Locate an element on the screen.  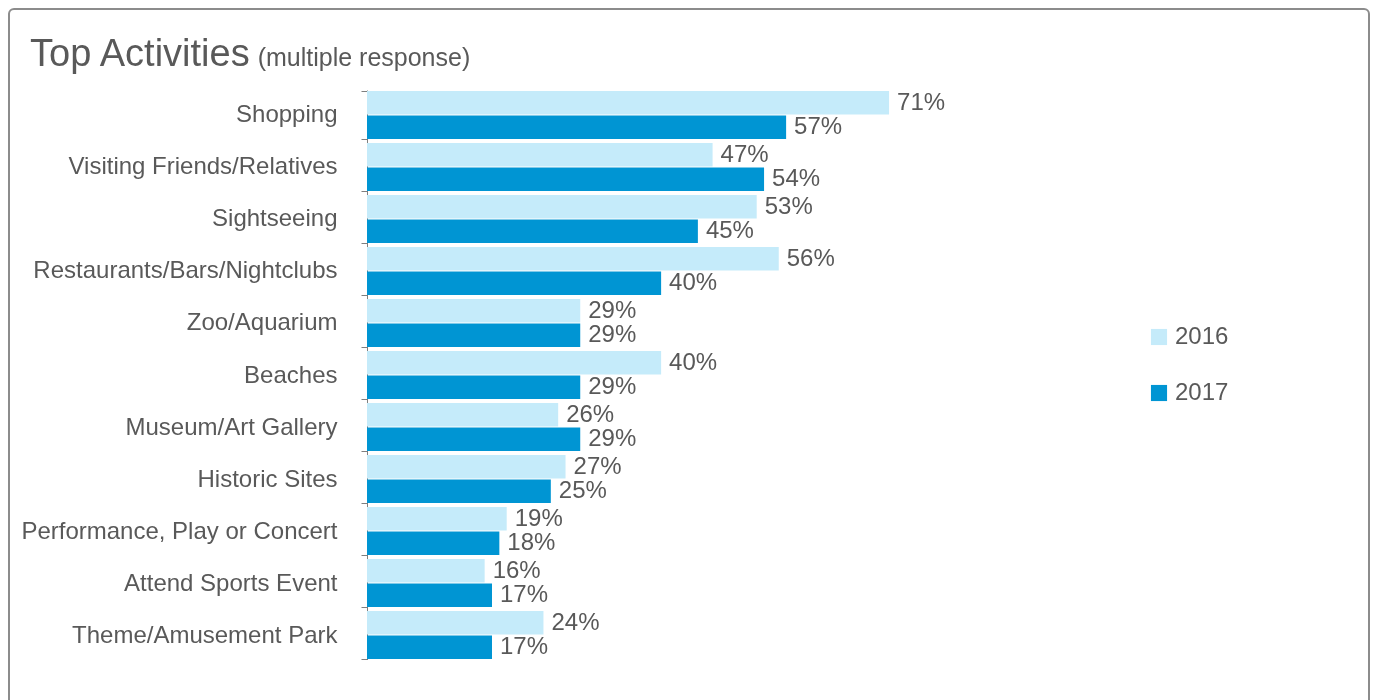
data-label: 27% is located at coordinates (597, 465).